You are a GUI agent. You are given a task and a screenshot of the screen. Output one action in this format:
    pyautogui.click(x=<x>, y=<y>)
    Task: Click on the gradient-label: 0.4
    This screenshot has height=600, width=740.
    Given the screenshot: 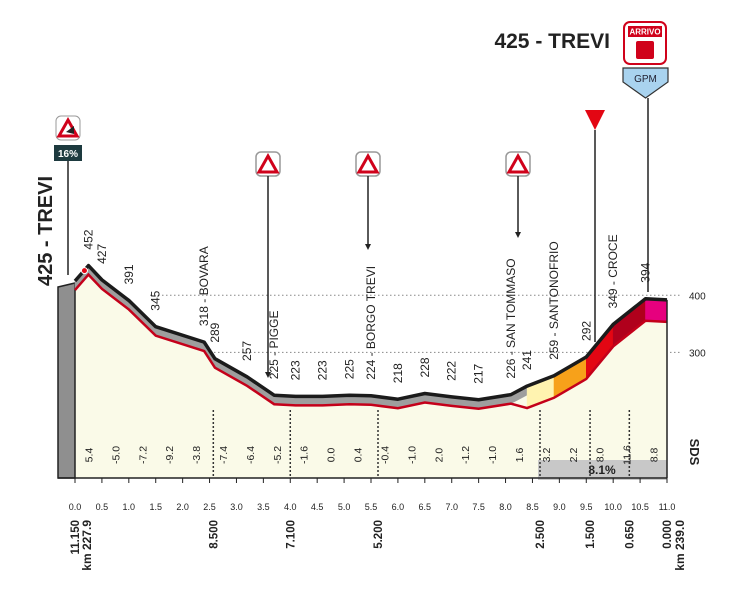 What is the action you would take?
    pyautogui.click(x=359, y=455)
    